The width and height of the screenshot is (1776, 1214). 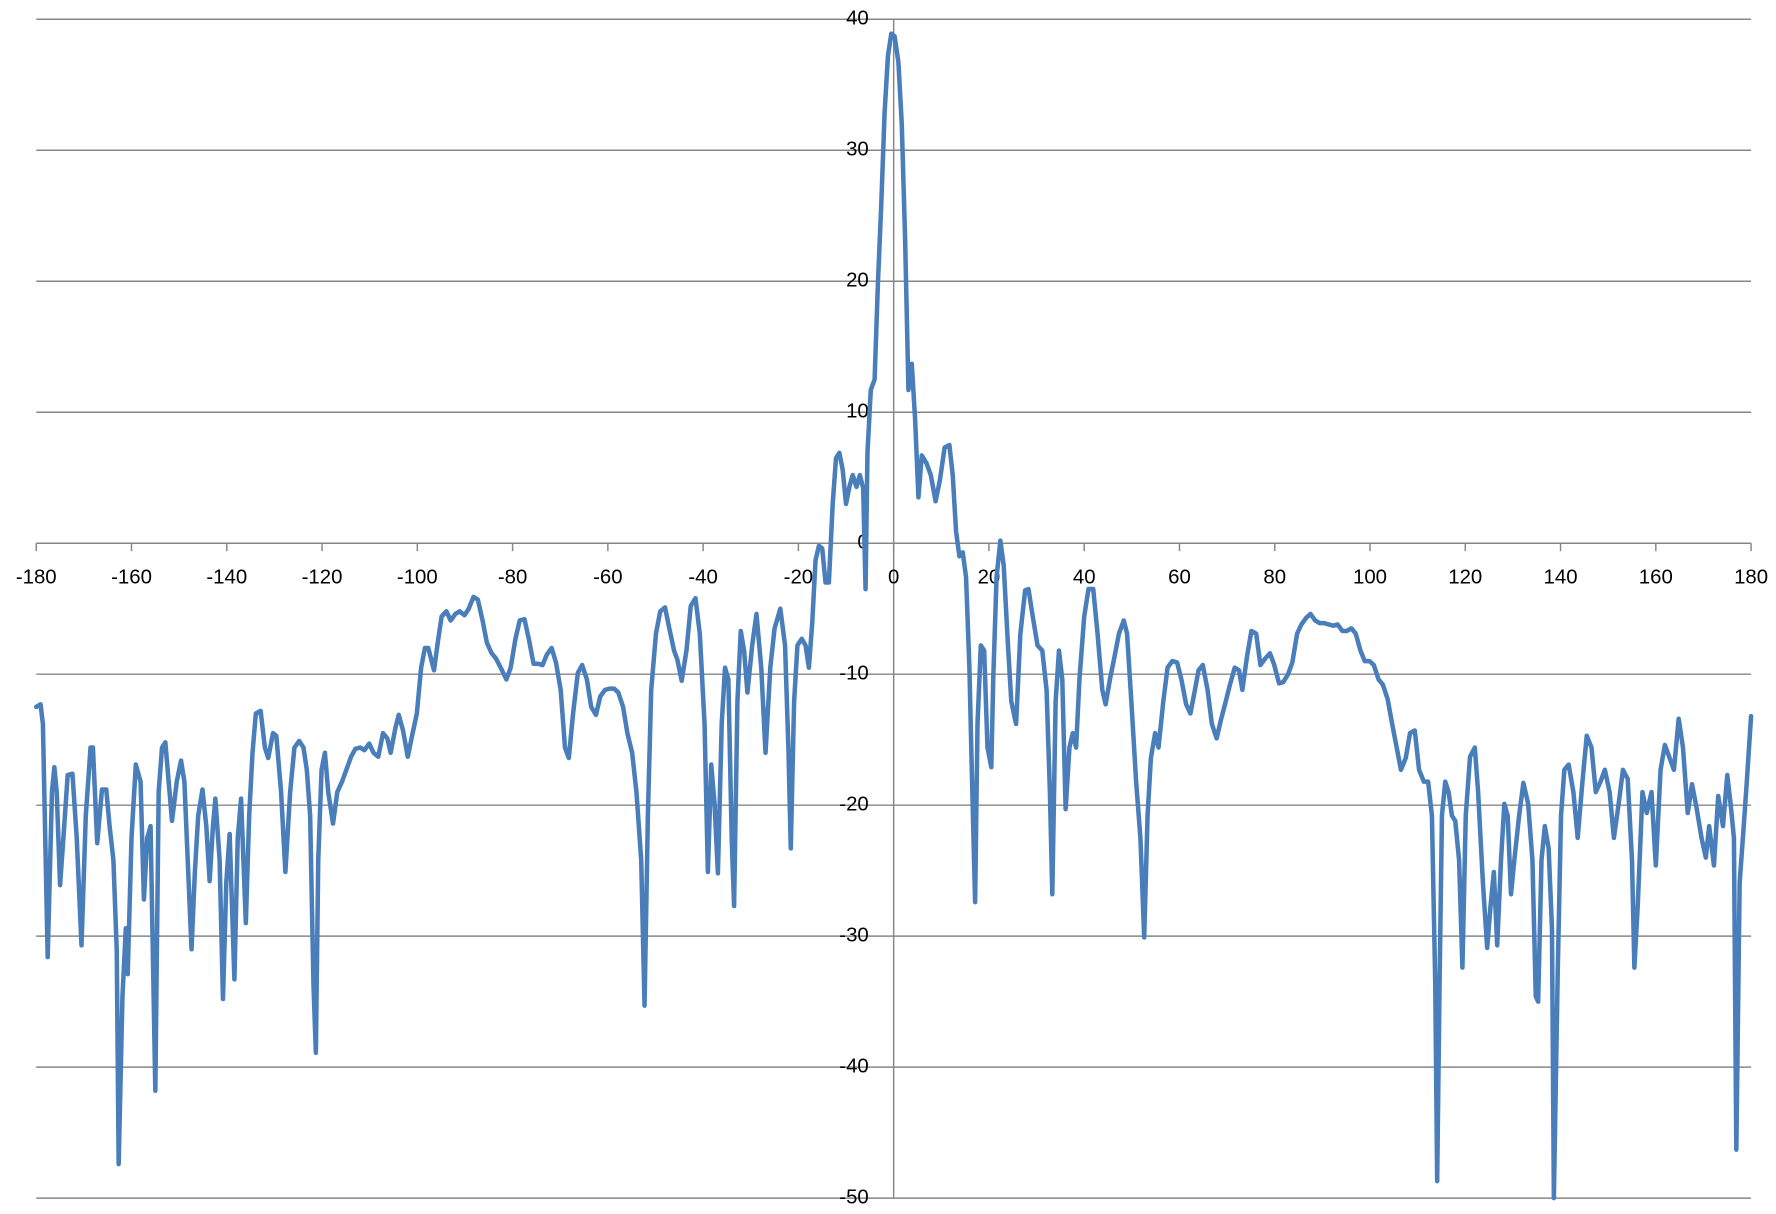 What do you see at coordinates (857, 412) in the screenshot?
I see `y-tick-label: 10` at bounding box center [857, 412].